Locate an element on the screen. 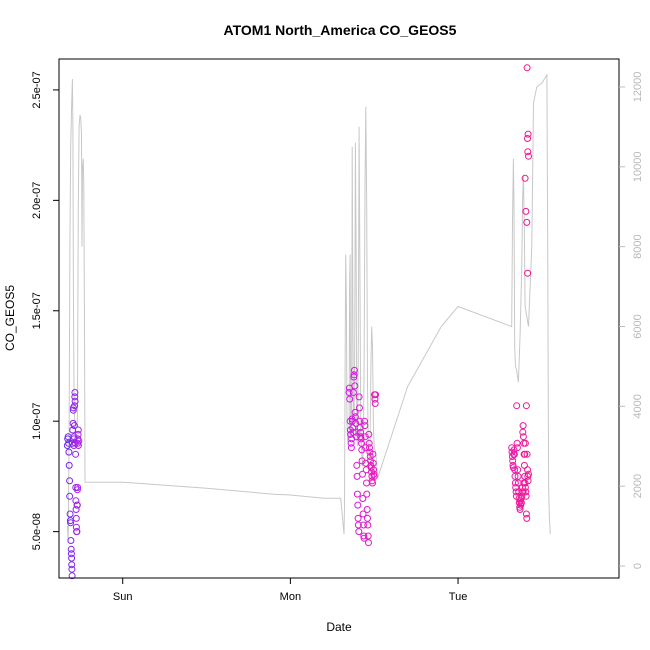 The width and height of the screenshot is (650, 650). y-tick-label: 5.0e-08 is located at coordinates (37, 531).